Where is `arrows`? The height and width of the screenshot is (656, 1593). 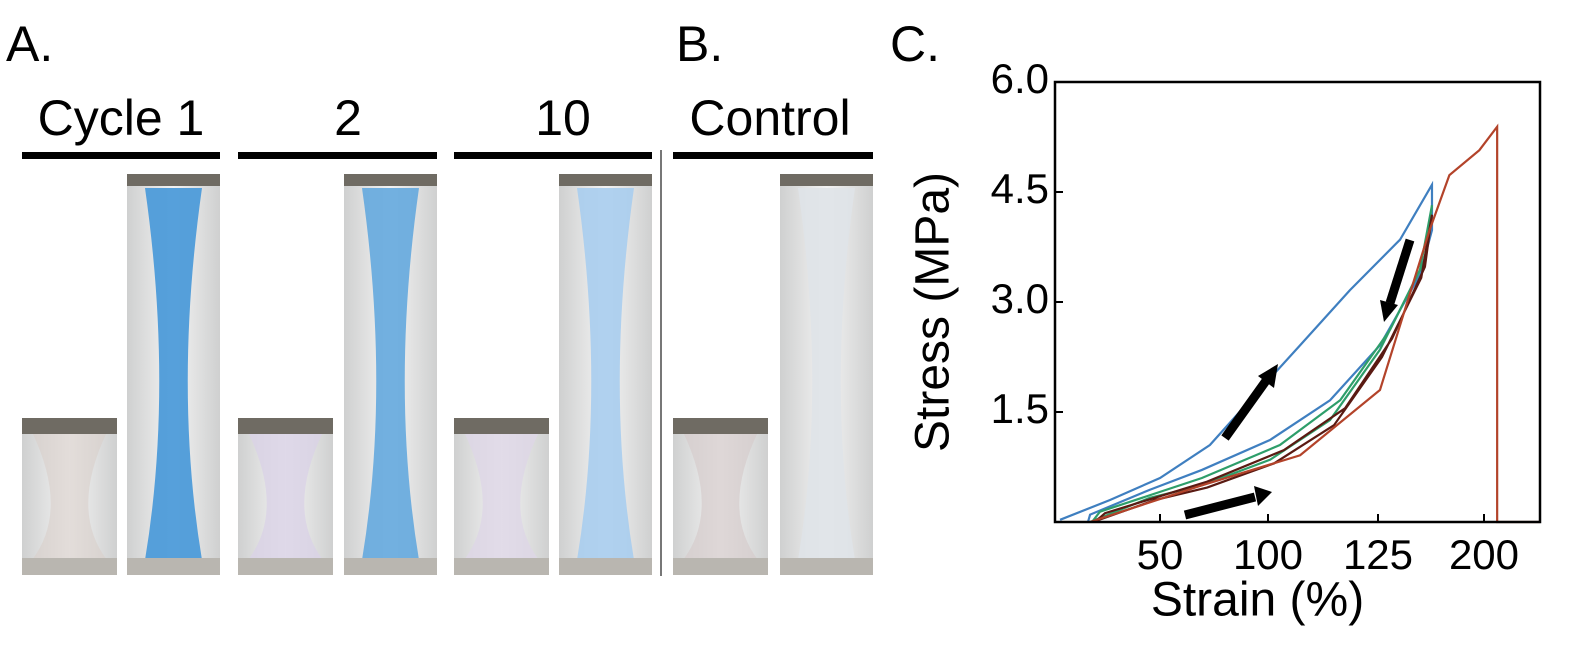
arrows is located at coordinates (1299, 379).